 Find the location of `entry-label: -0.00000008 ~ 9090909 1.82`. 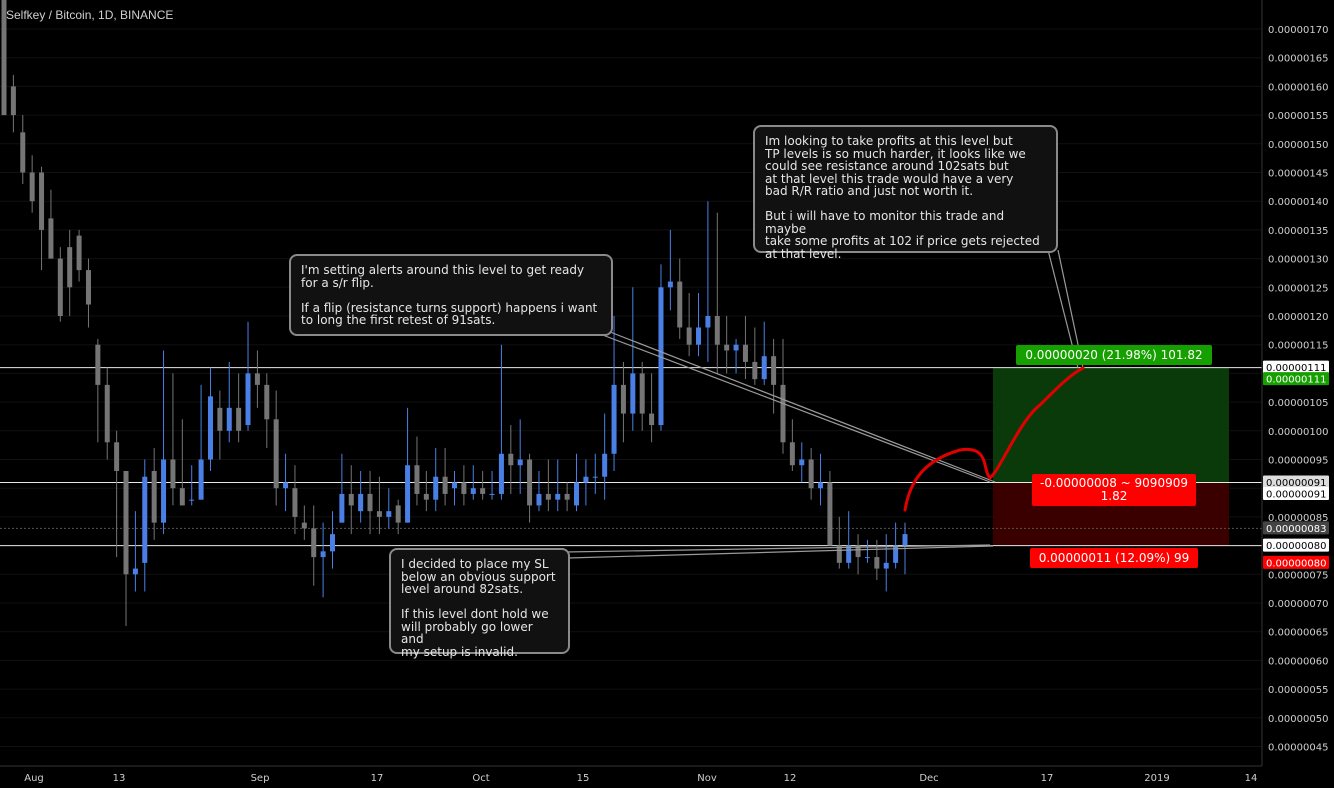

entry-label: -0.00000008 ~ 9090909 1.82 is located at coordinates (1114, 490).